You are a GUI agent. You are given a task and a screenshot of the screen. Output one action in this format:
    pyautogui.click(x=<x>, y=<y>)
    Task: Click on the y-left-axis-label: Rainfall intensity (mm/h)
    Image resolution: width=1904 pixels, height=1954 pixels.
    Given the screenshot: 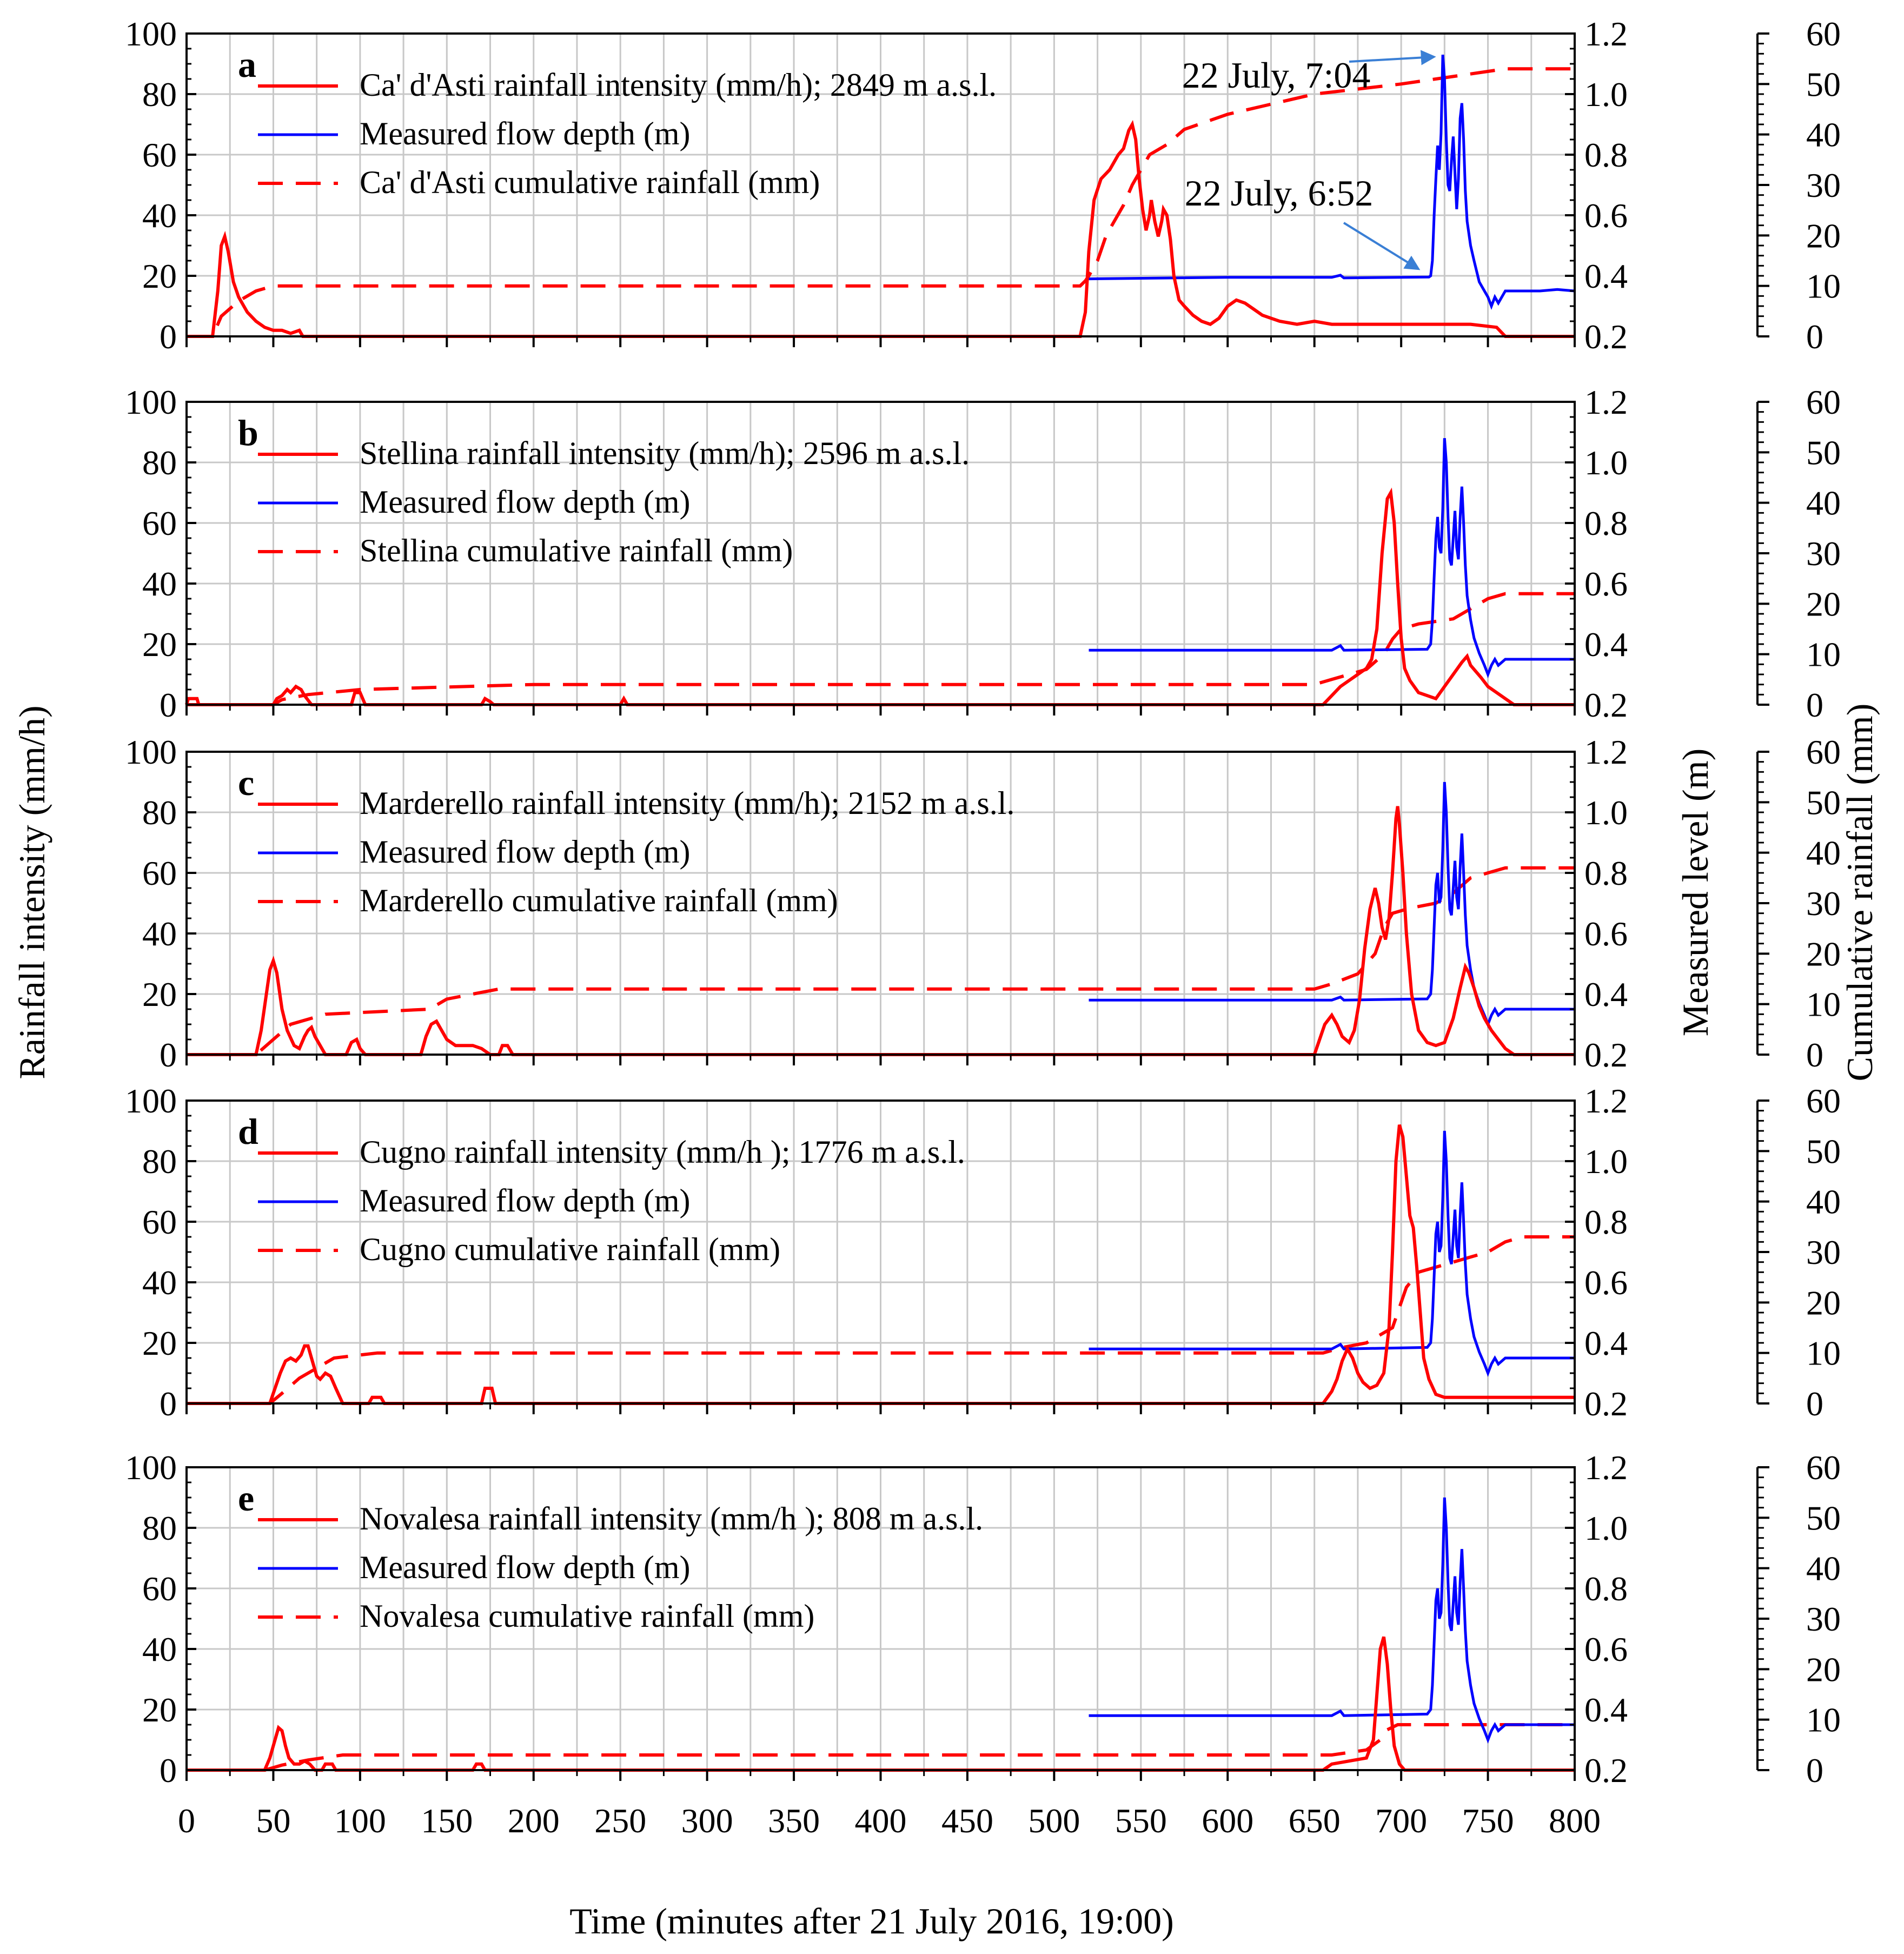 What is the action you would take?
    pyautogui.click(x=32, y=892)
    